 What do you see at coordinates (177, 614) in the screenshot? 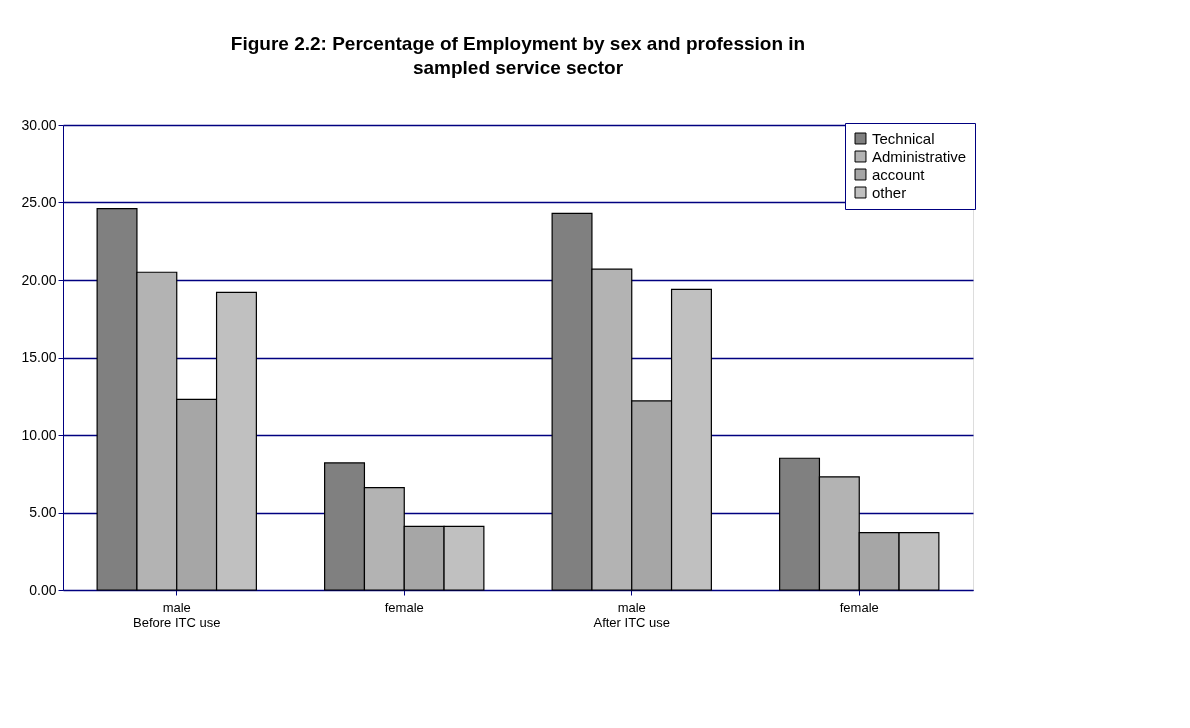
I see `x-tick-label: male Before ITC use` at bounding box center [177, 614].